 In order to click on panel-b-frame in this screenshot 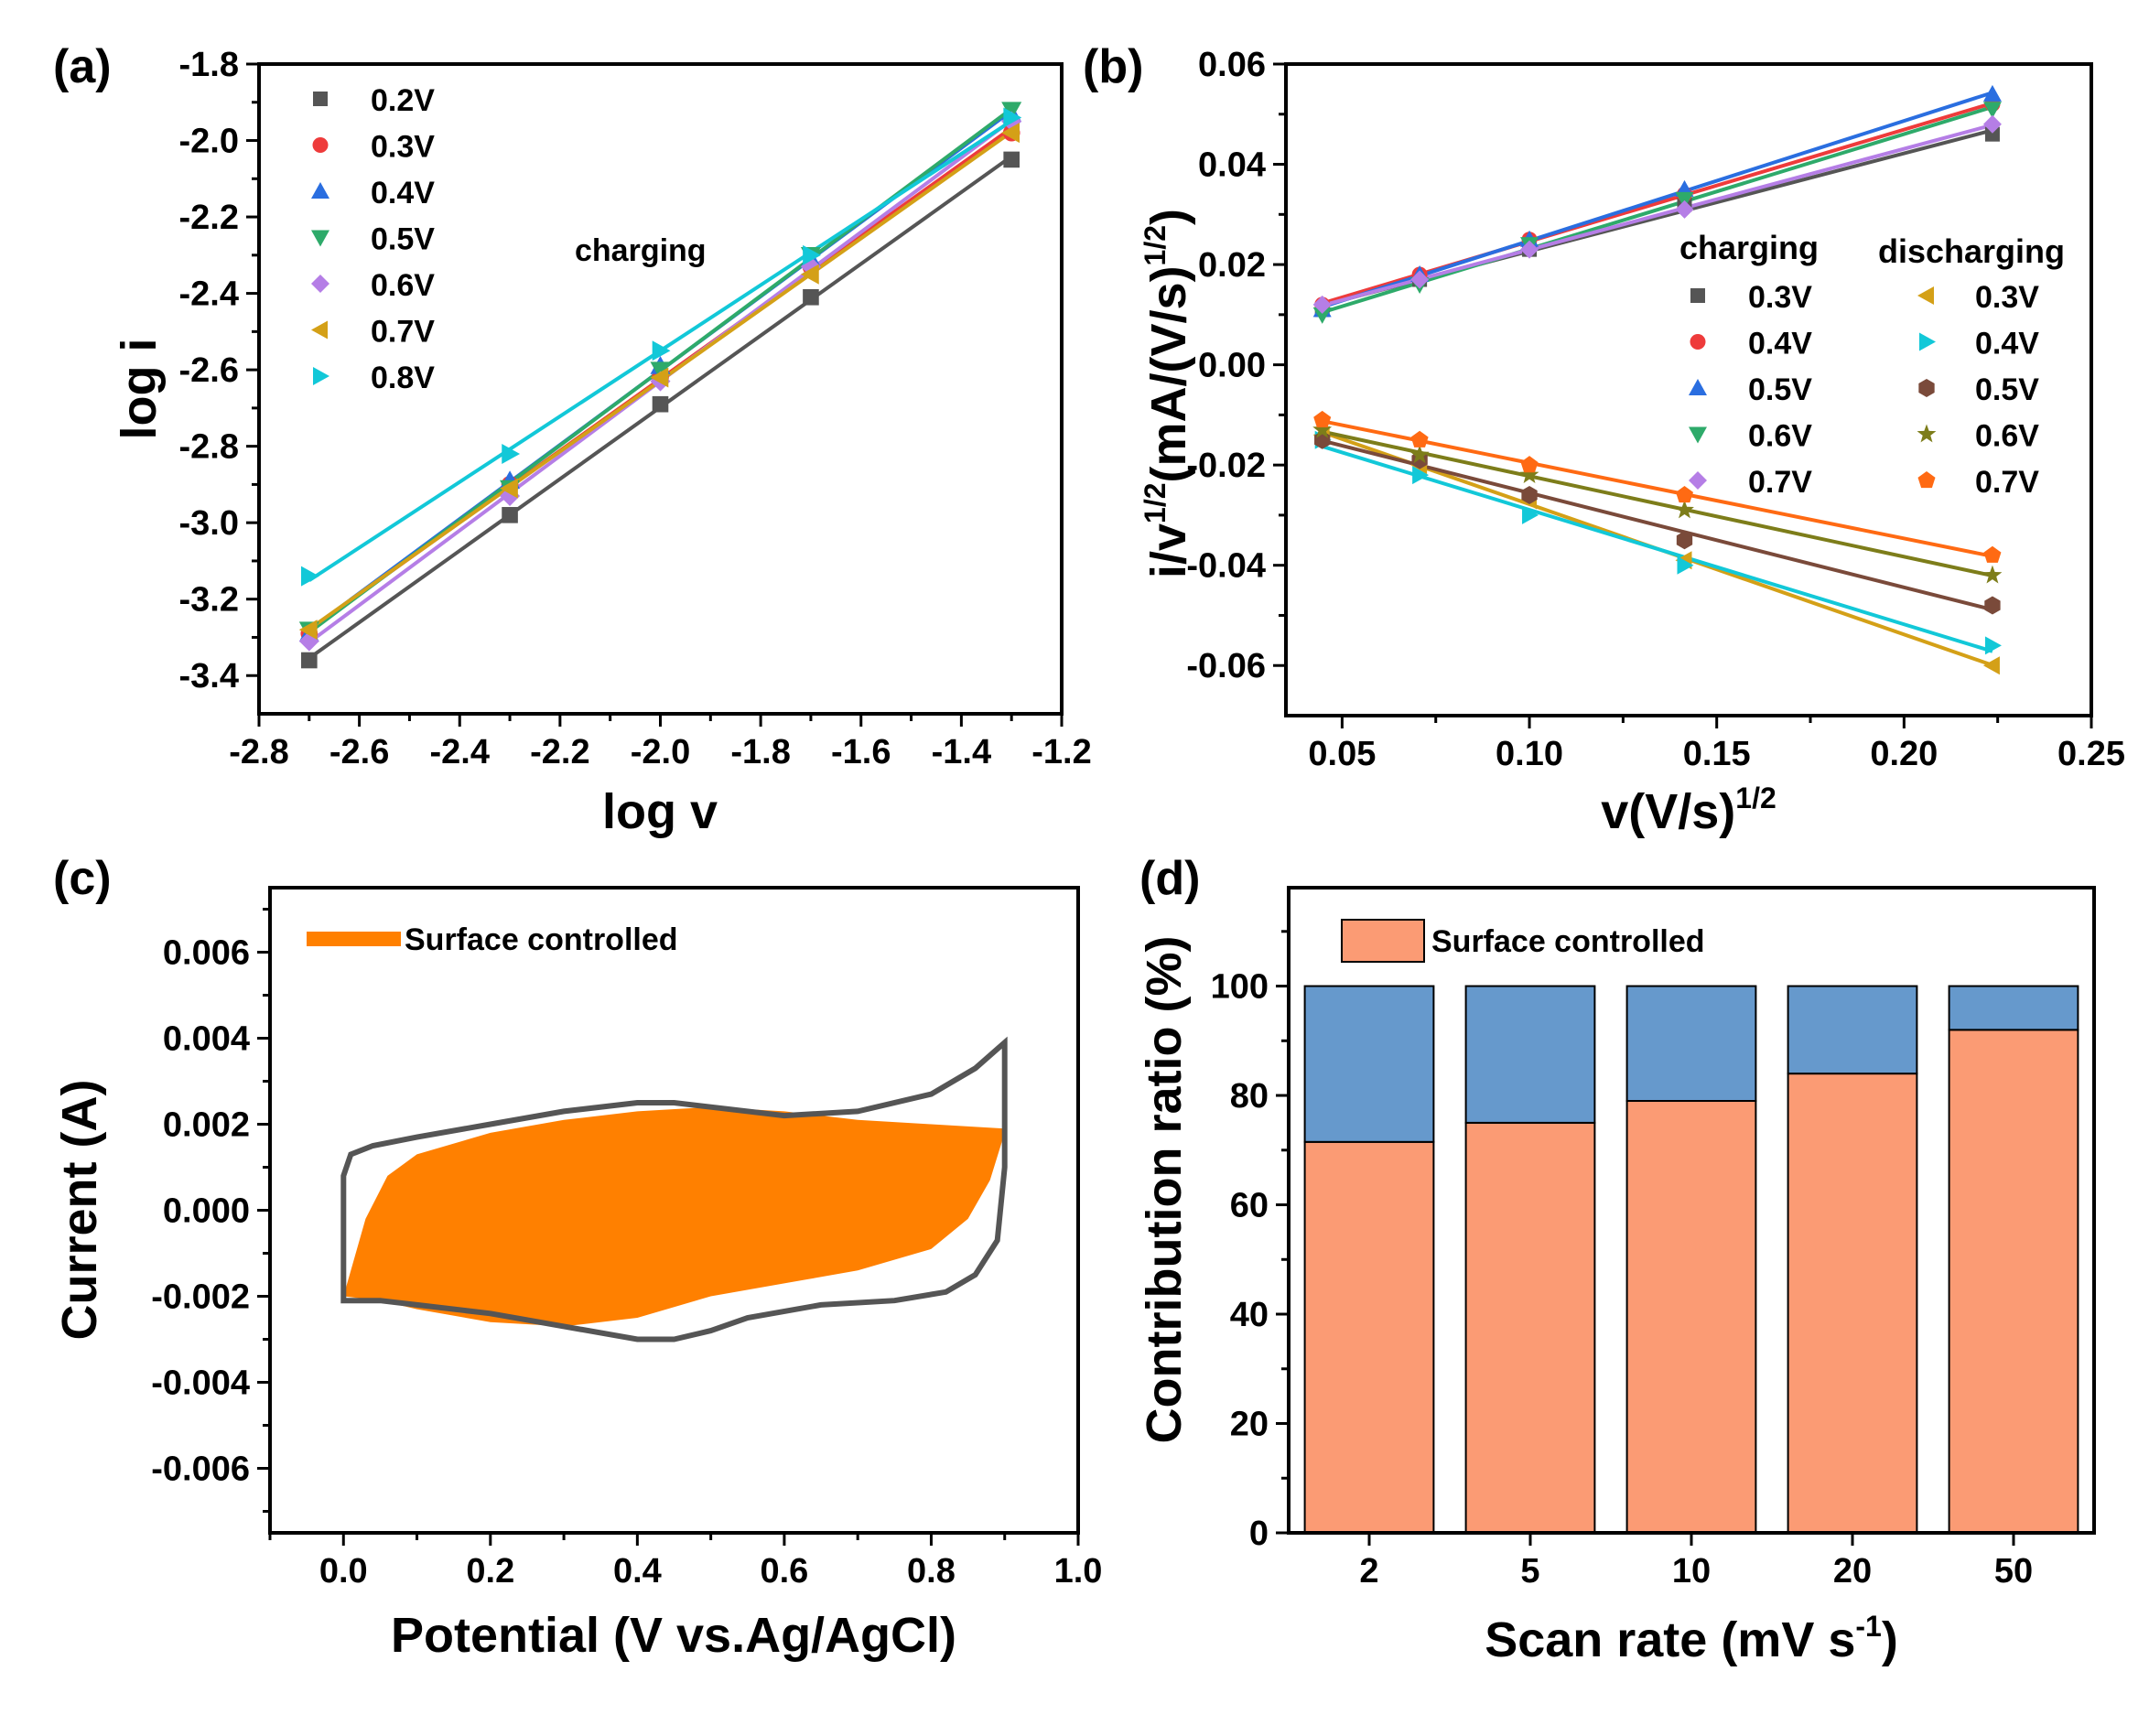, I will do `click(1688, 389)`.